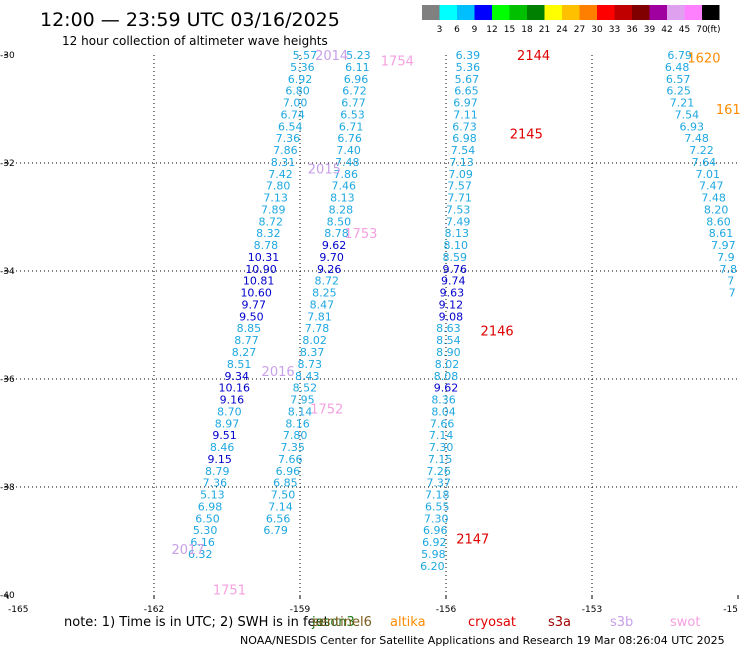  I want to click on colorbar-label: 42, so click(666, 30).